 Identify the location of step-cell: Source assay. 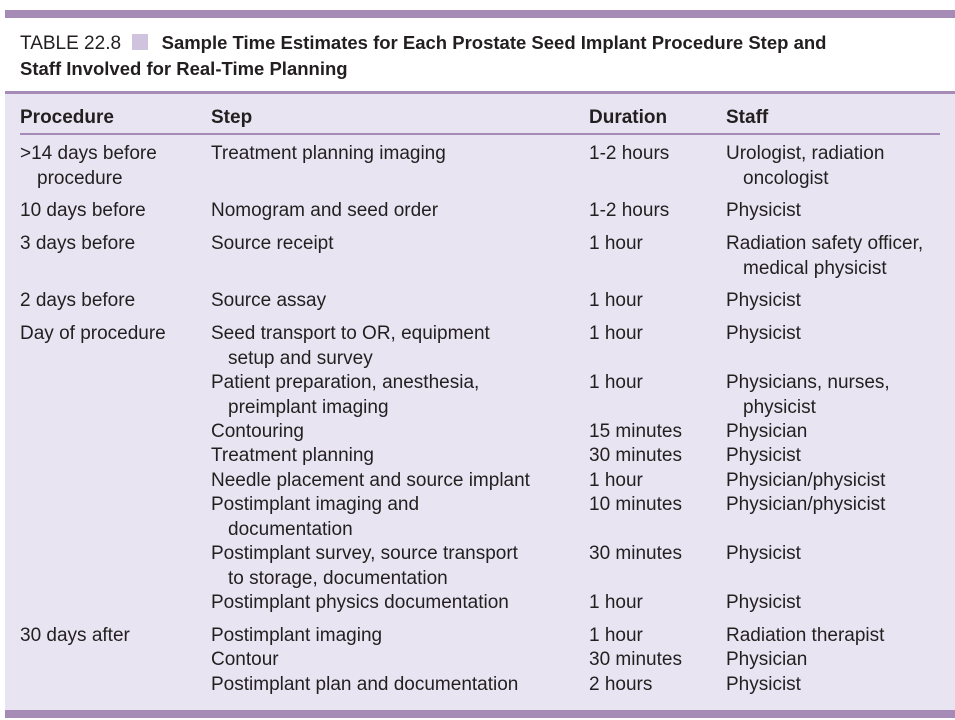
(396, 301).